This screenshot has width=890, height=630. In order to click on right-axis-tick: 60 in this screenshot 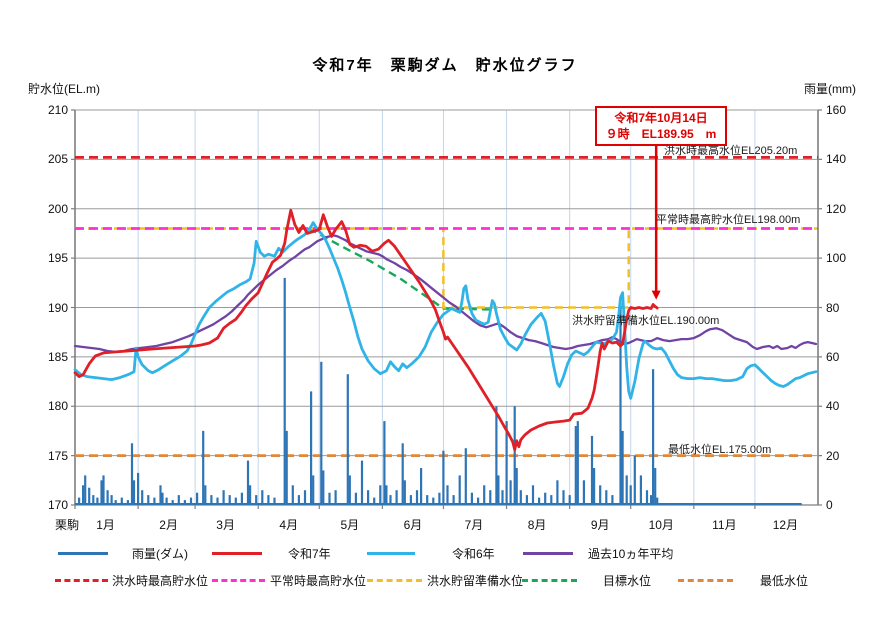, I will do `click(833, 356)`.